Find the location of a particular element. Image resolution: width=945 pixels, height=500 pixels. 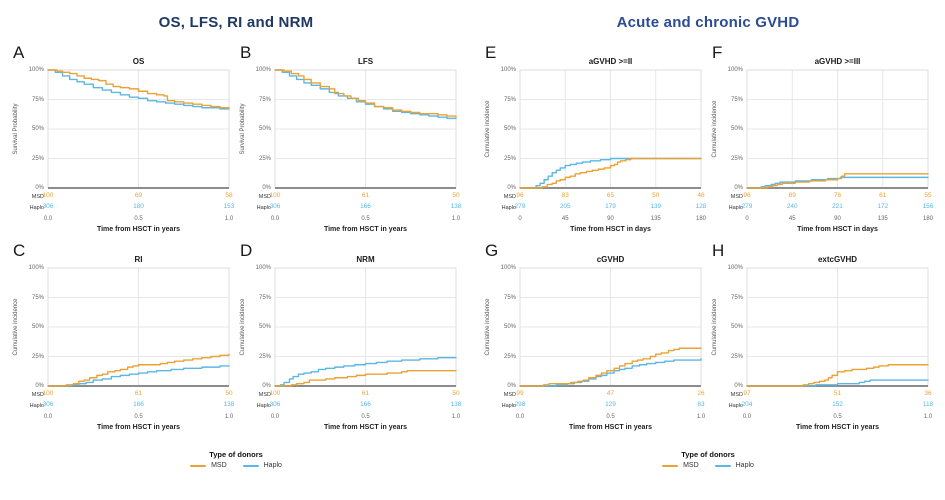

risk-row-msd: MSD 96 89 76 61 55 is located at coordinates (831, 197).